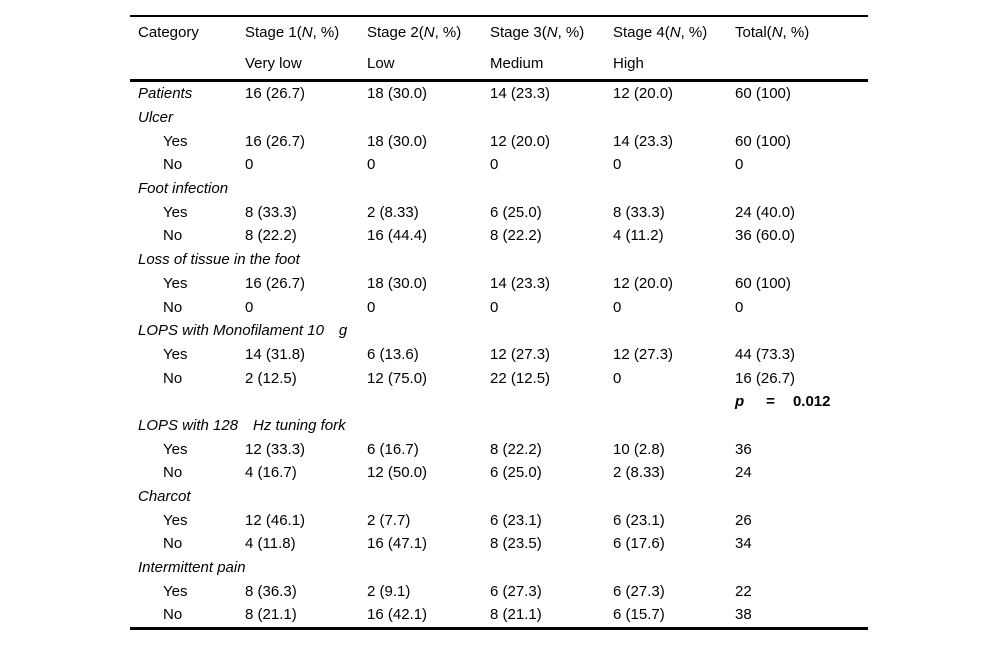  I want to click on p-symbol: p, so click(740, 402).